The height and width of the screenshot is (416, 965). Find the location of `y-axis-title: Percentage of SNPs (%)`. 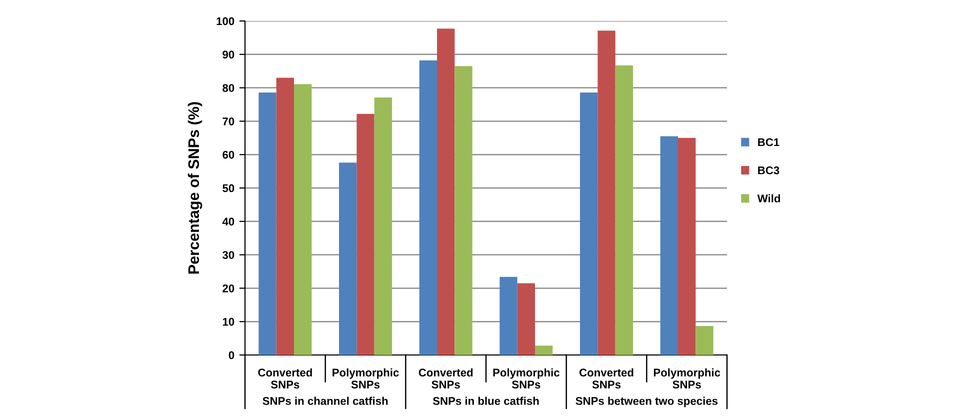

y-axis-title: Percentage of SNPs (%) is located at coordinates (195, 188).